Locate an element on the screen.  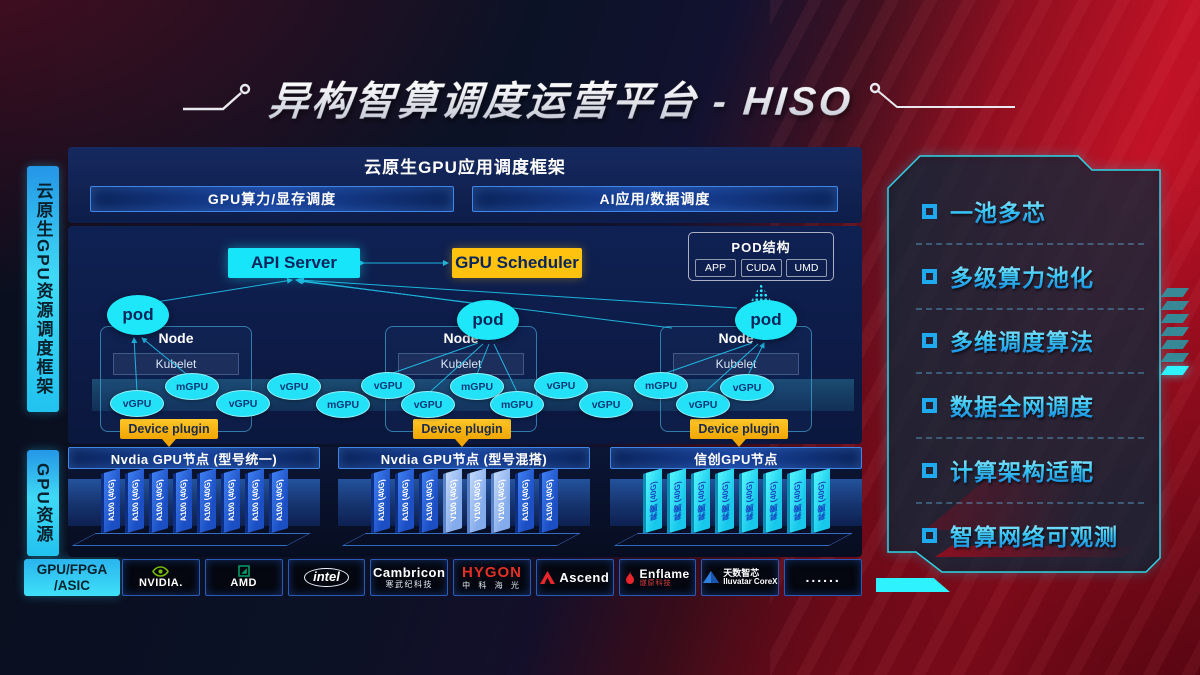
vendor-box-enflame: Enflame 燧原科技 is located at coordinates (657, 577).